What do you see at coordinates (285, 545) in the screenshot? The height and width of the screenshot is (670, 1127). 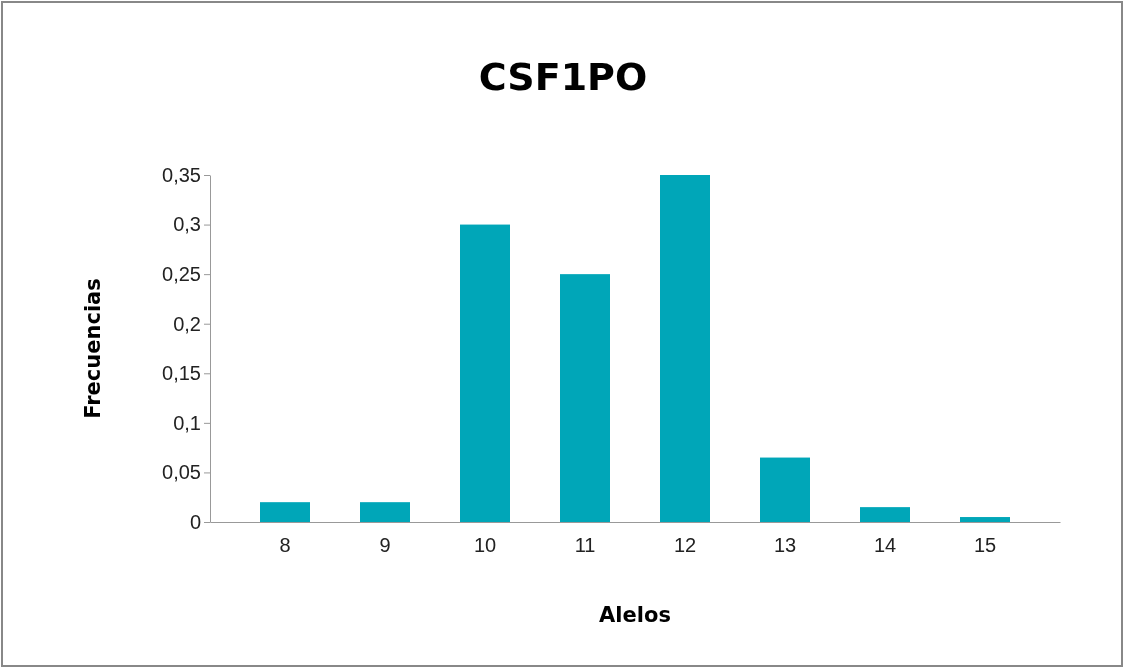 I see `x-tick-label: 8` at bounding box center [285, 545].